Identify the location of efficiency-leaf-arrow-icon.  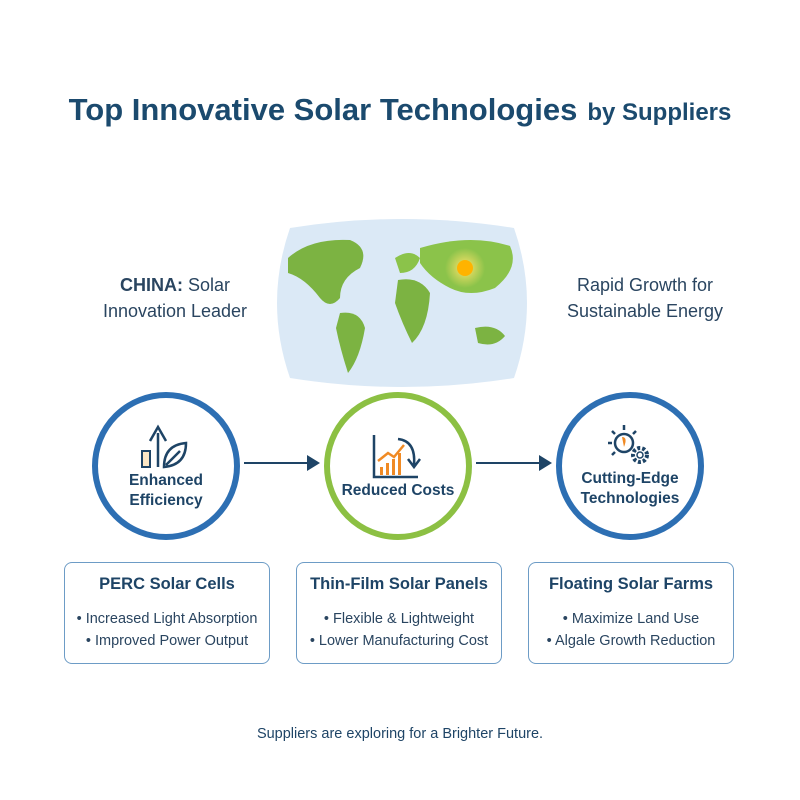
(164, 446).